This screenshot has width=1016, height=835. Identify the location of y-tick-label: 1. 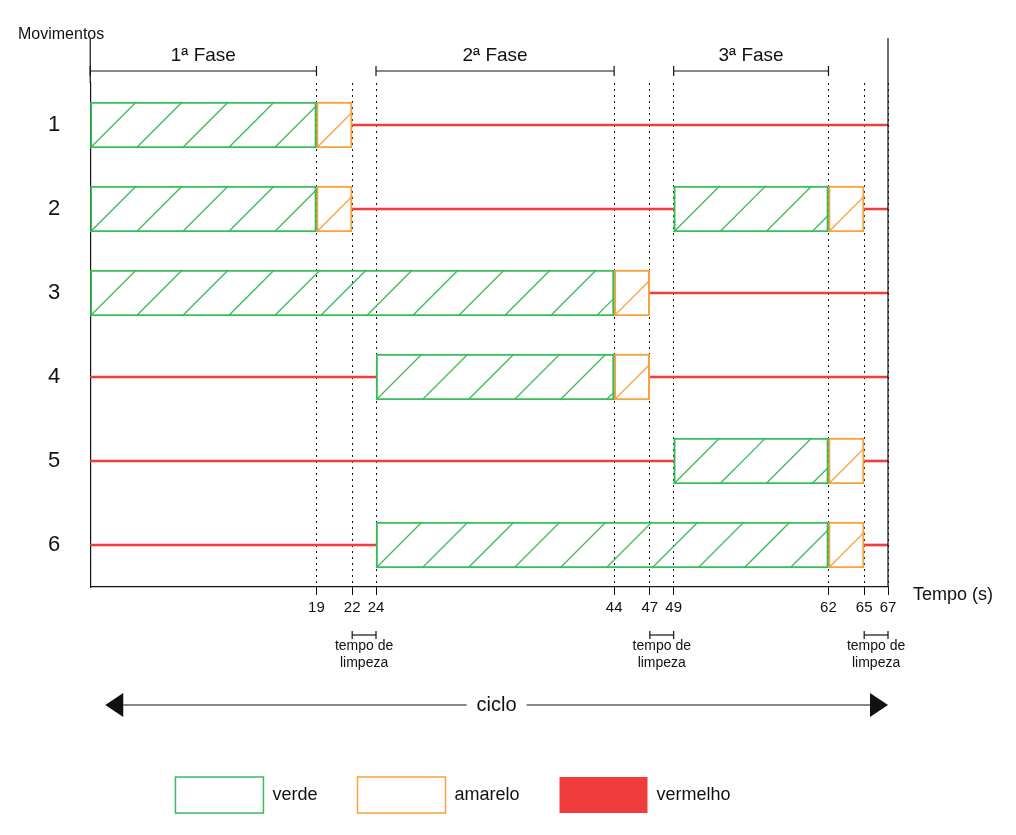
(54, 124).